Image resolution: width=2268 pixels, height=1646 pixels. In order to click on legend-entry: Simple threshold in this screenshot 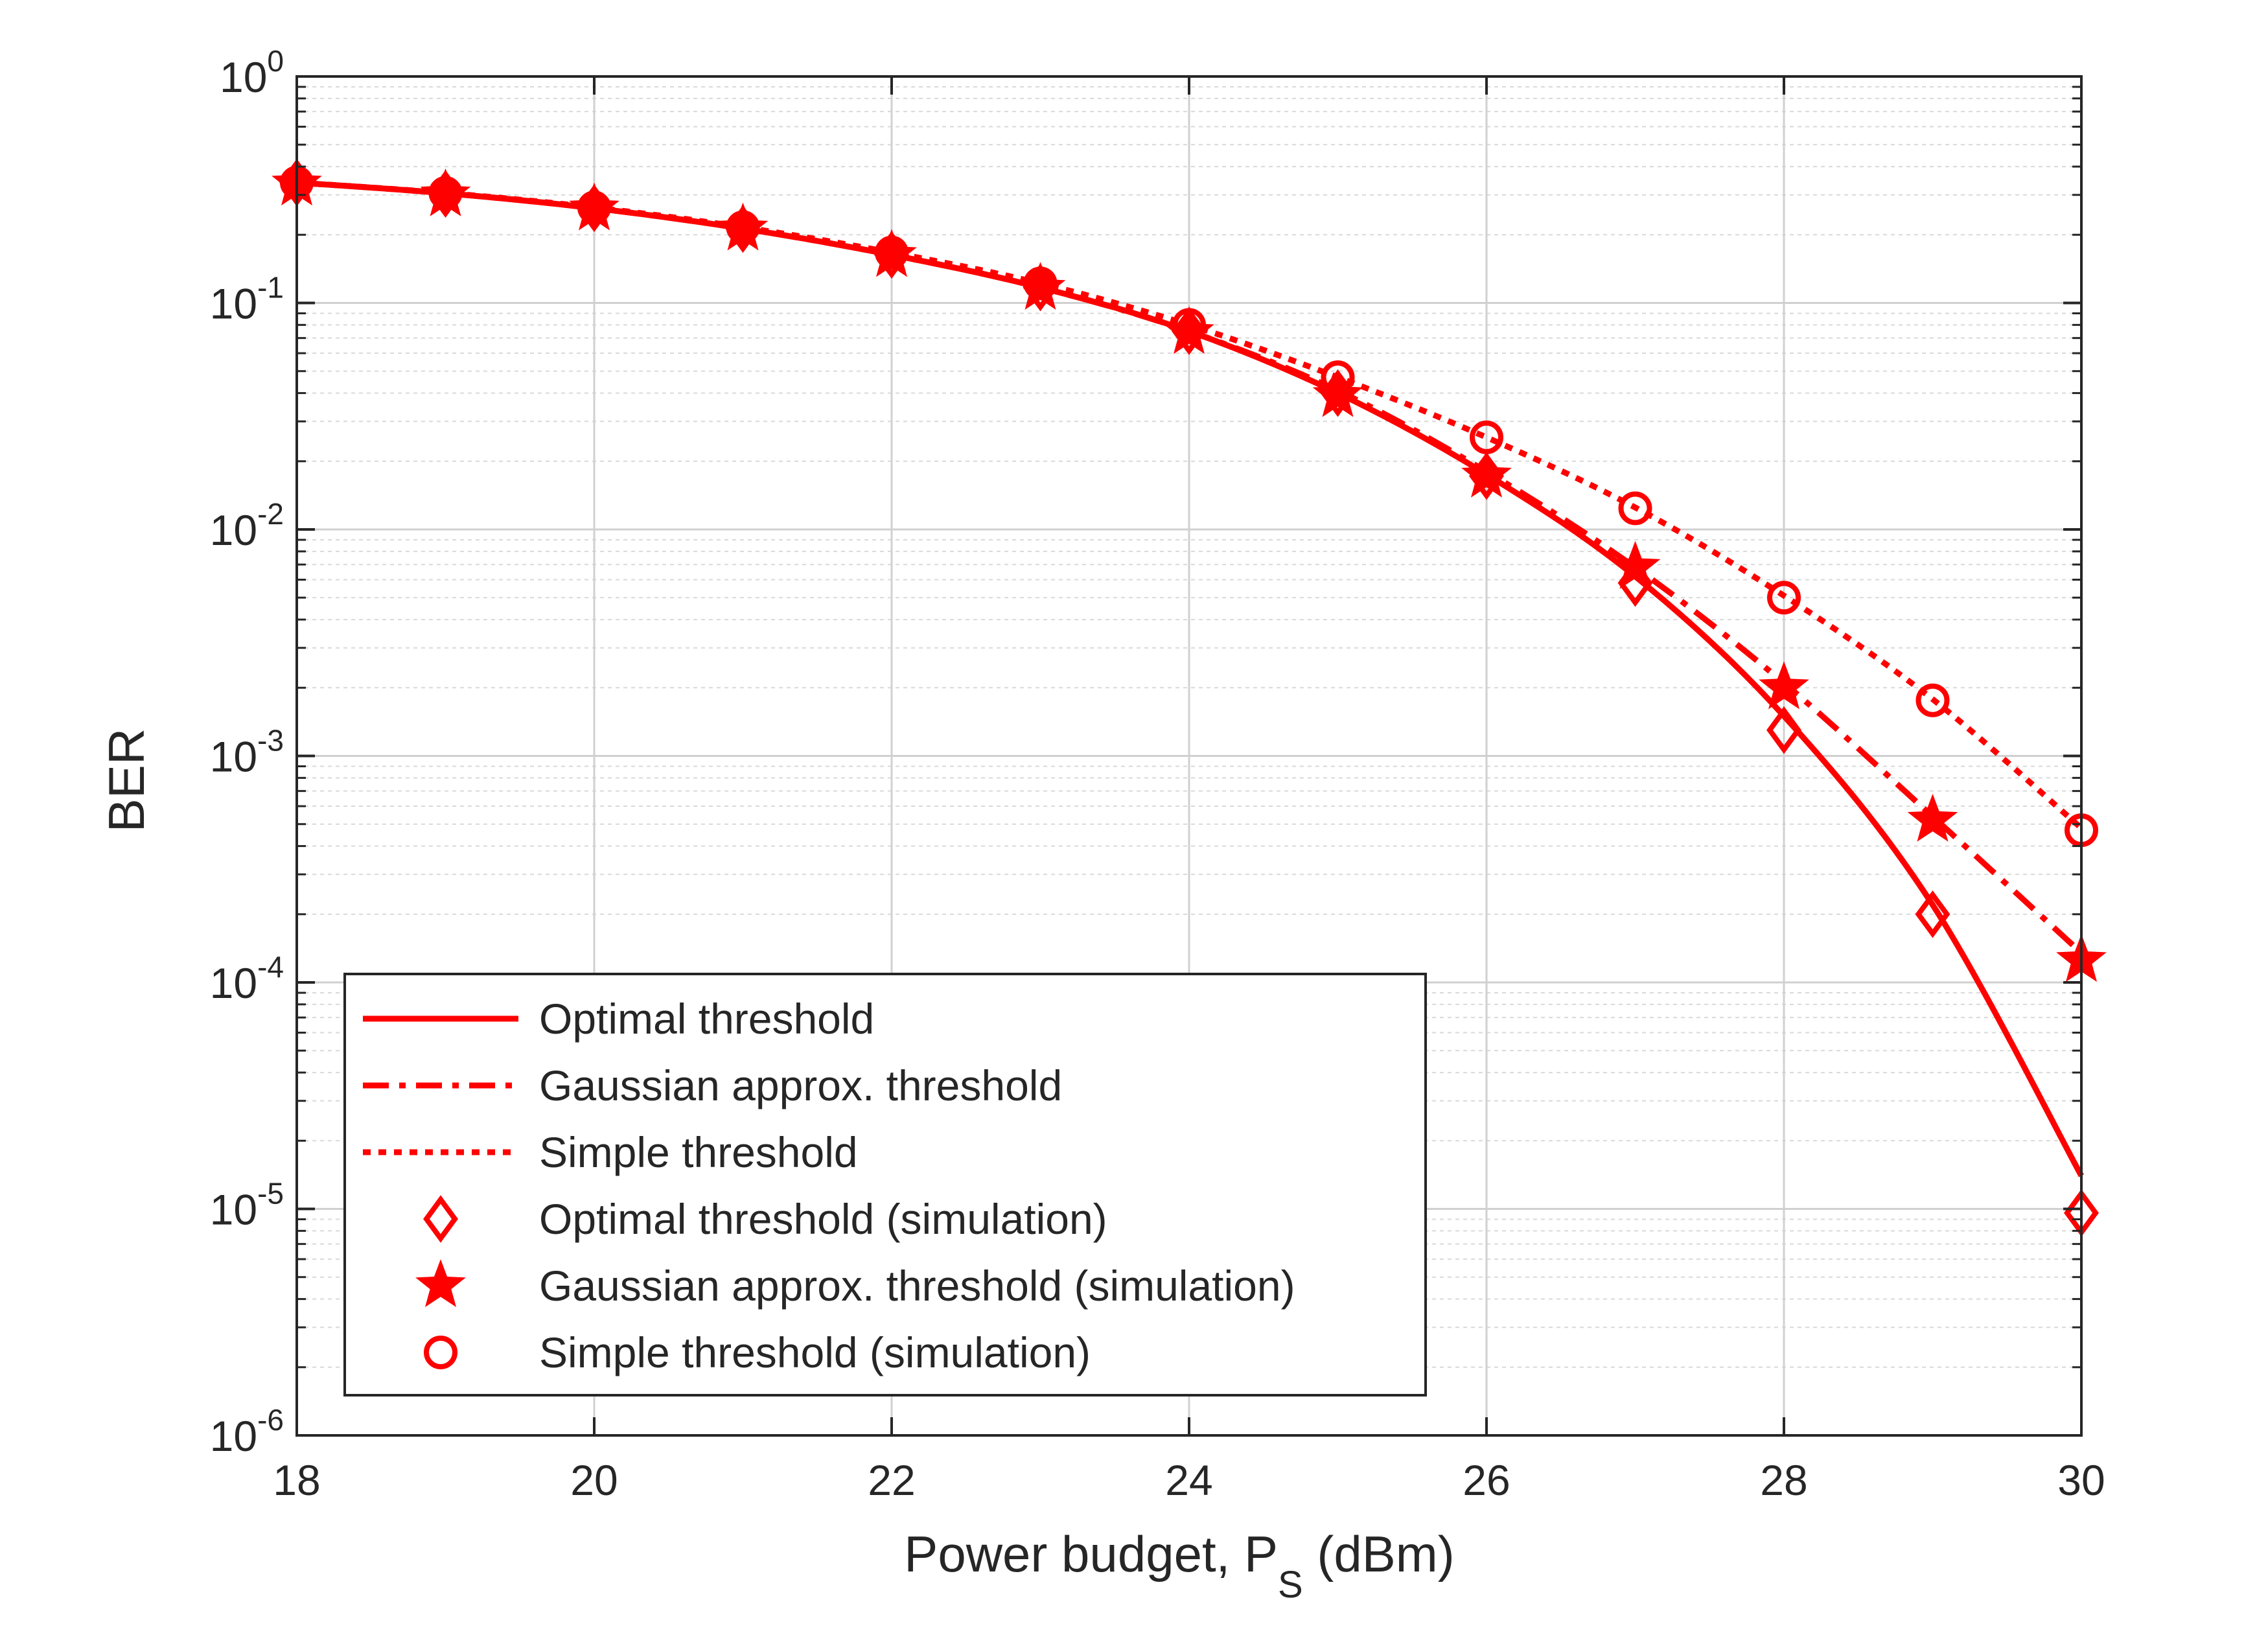, I will do `click(610, 1152)`.